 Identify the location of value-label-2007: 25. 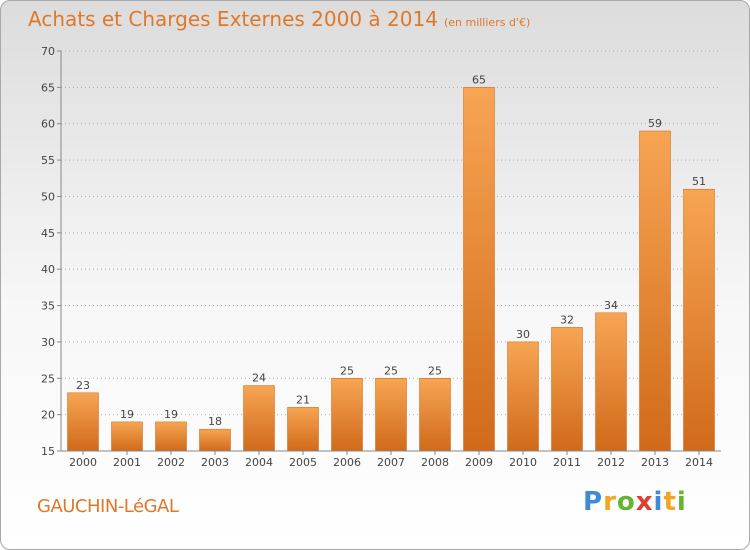
(391, 370).